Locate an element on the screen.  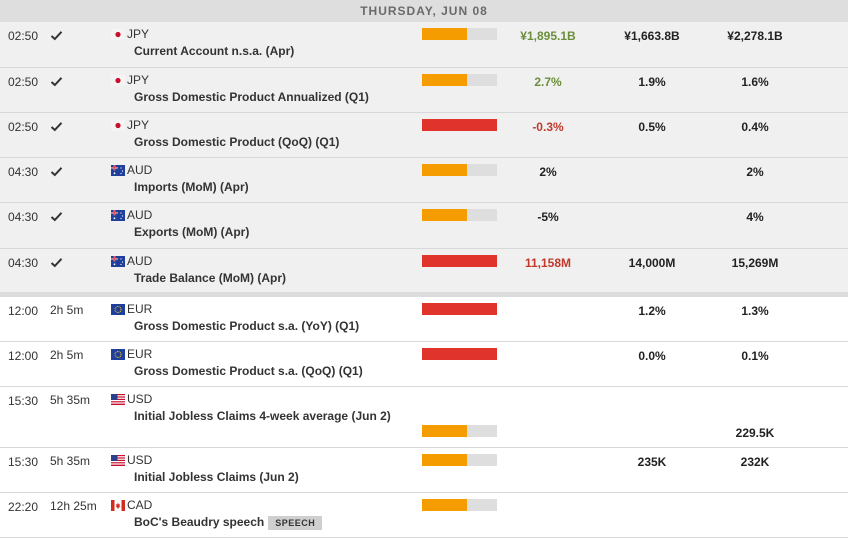
consensus-value: 14,000M is located at coordinates (652, 263).